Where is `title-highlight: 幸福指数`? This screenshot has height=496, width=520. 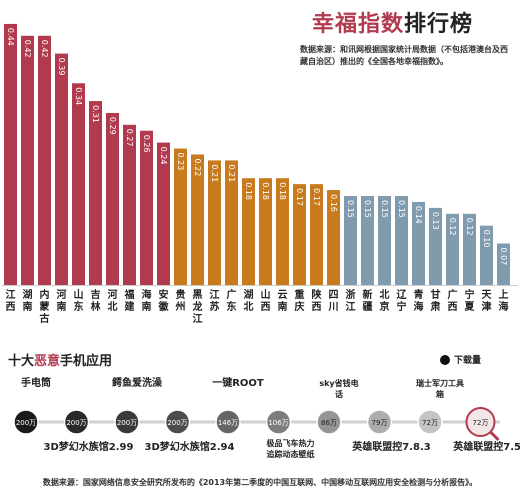
title-highlight: 幸福指数 is located at coordinates (358, 24).